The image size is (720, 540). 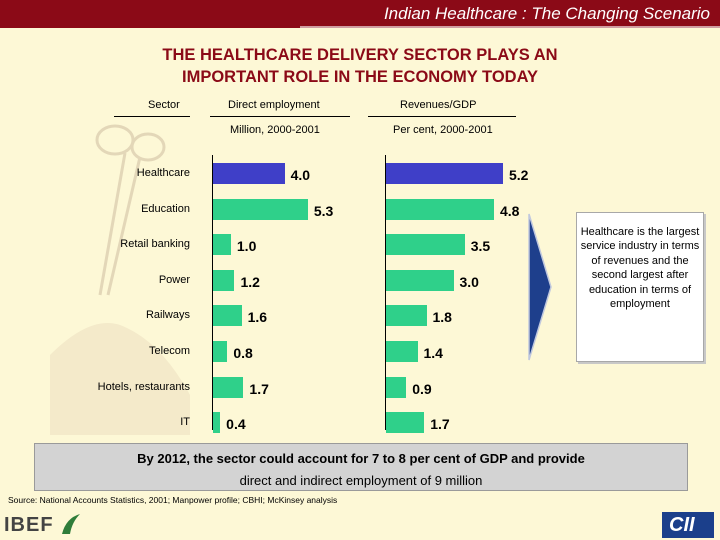 What do you see at coordinates (396, 387) in the screenshot?
I see `revenue-bar-hotels-restaurants` at bounding box center [396, 387].